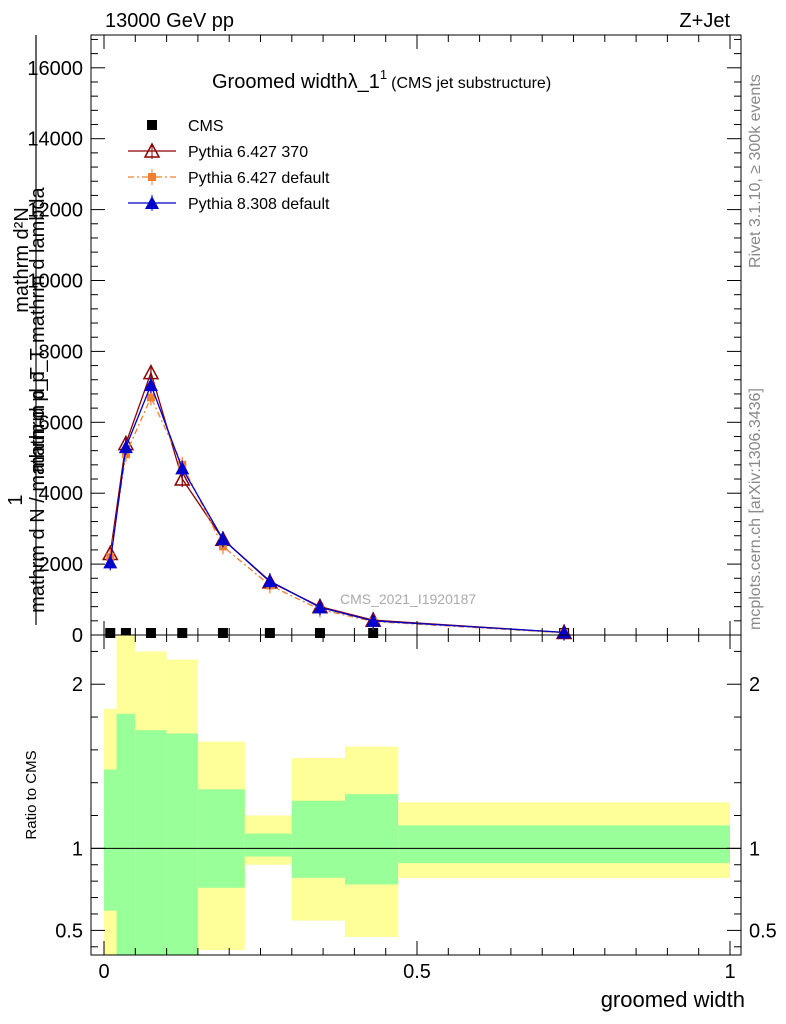 This screenshot has height=1024, width=786. I want to click on x-axis-label: groomed width, so click(673, 999).